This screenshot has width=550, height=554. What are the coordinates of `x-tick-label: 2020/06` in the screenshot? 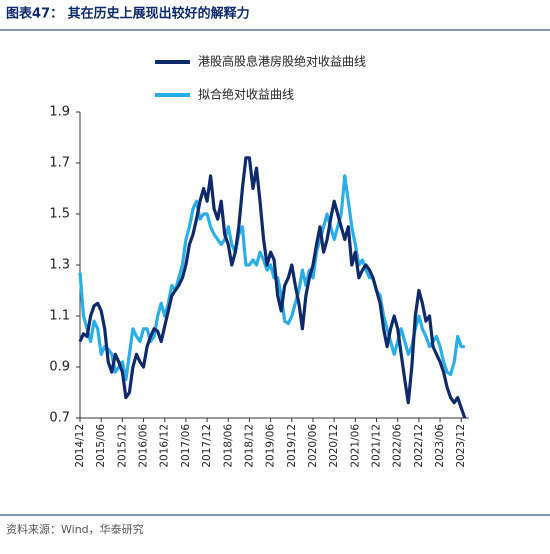 It's located at (313, 446).